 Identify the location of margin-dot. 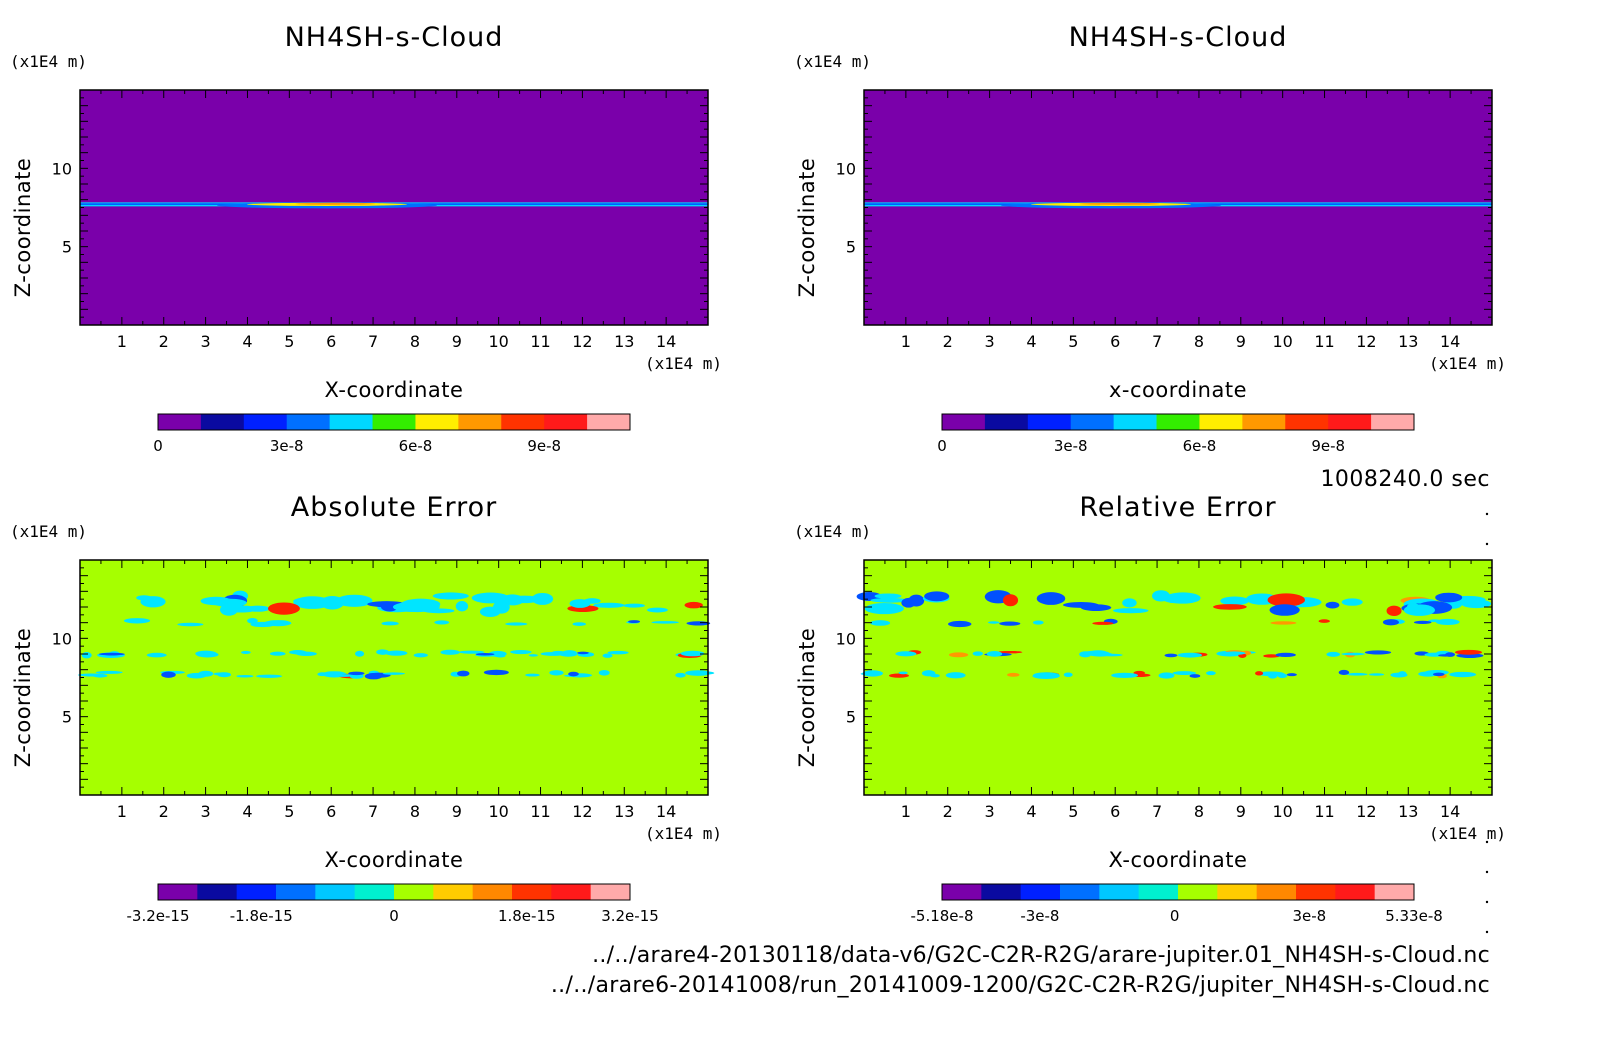
(1487, 932).